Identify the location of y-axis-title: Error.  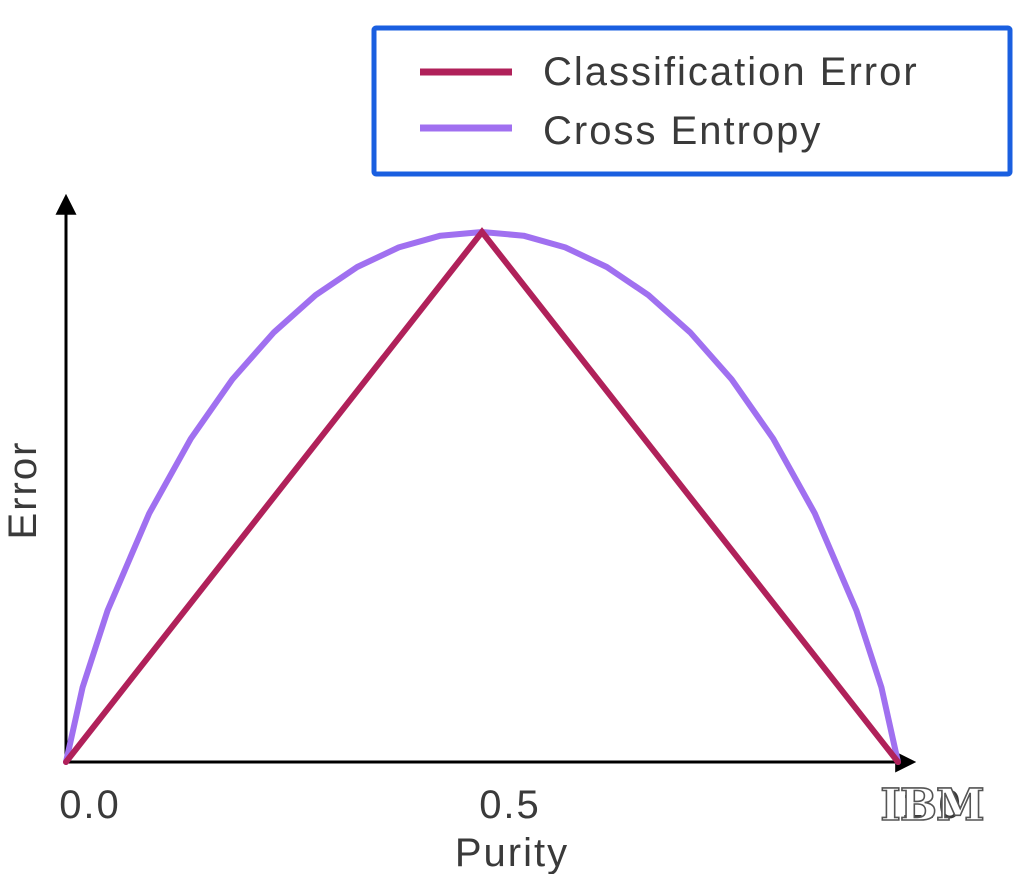
(23, 490).